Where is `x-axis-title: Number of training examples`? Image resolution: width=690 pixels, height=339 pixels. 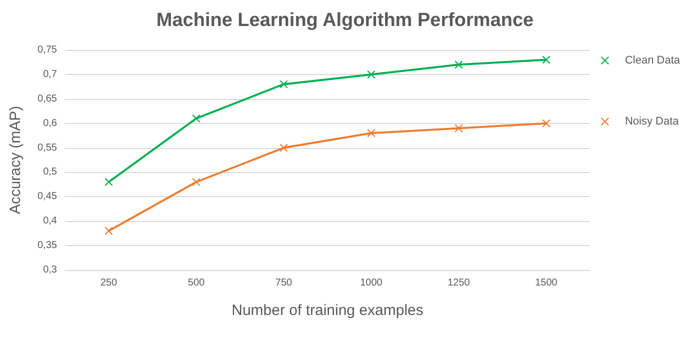
x-axis-title: Number of training examples is located at coordinates (328, 310).